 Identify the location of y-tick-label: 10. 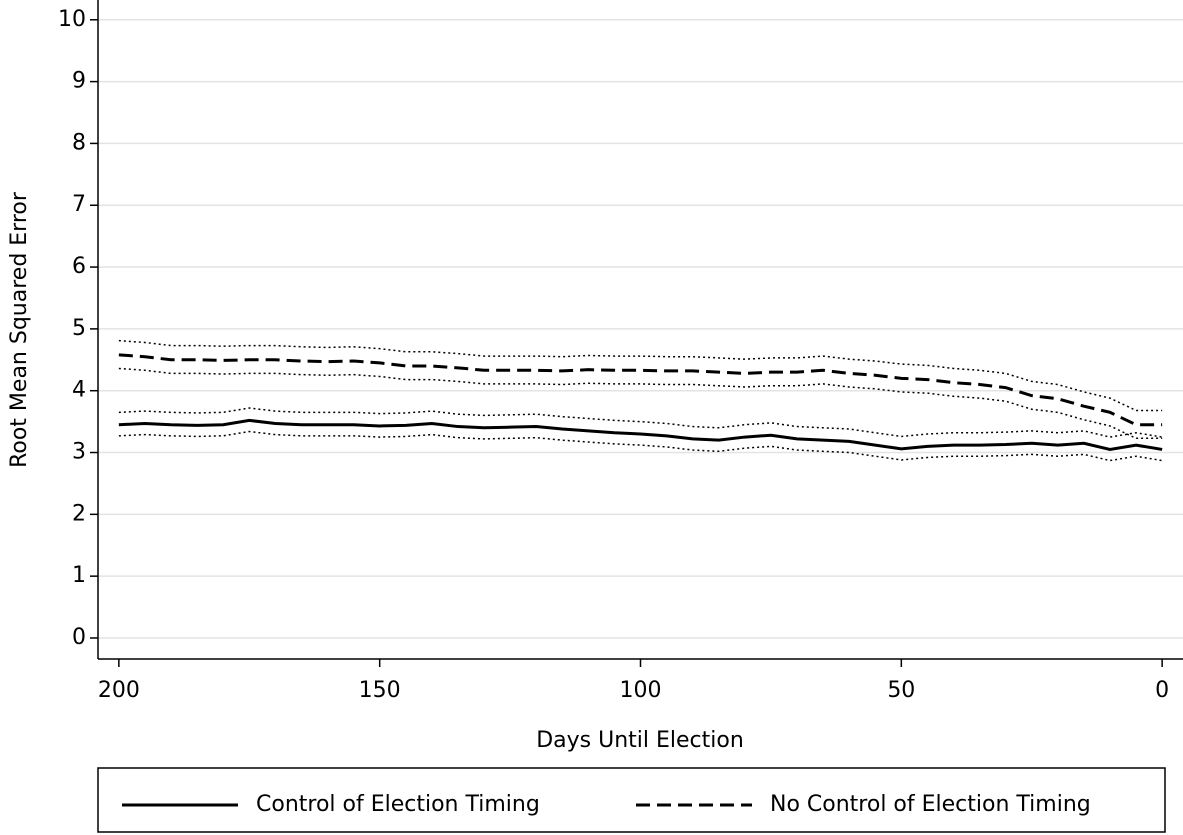
(72, 19).